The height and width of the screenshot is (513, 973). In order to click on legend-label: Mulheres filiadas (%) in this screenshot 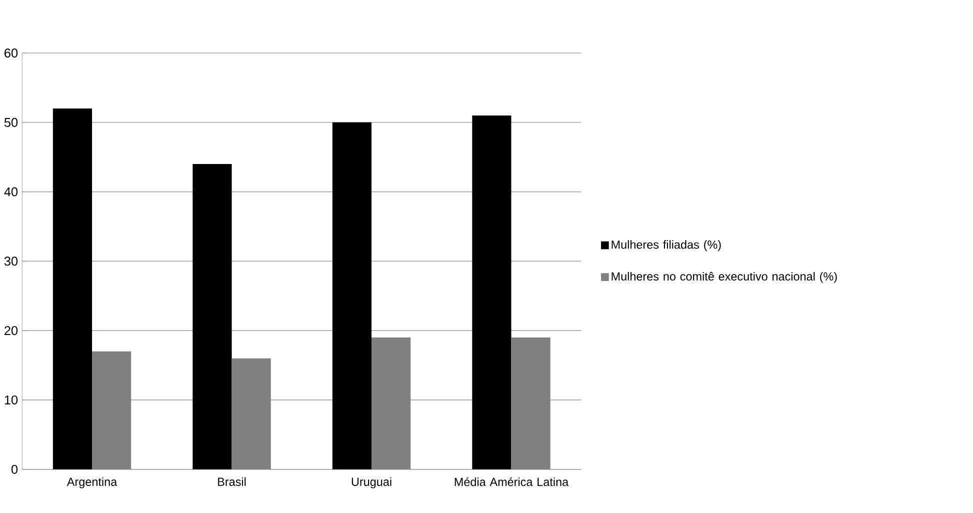, I will do `click(666, 246)`.